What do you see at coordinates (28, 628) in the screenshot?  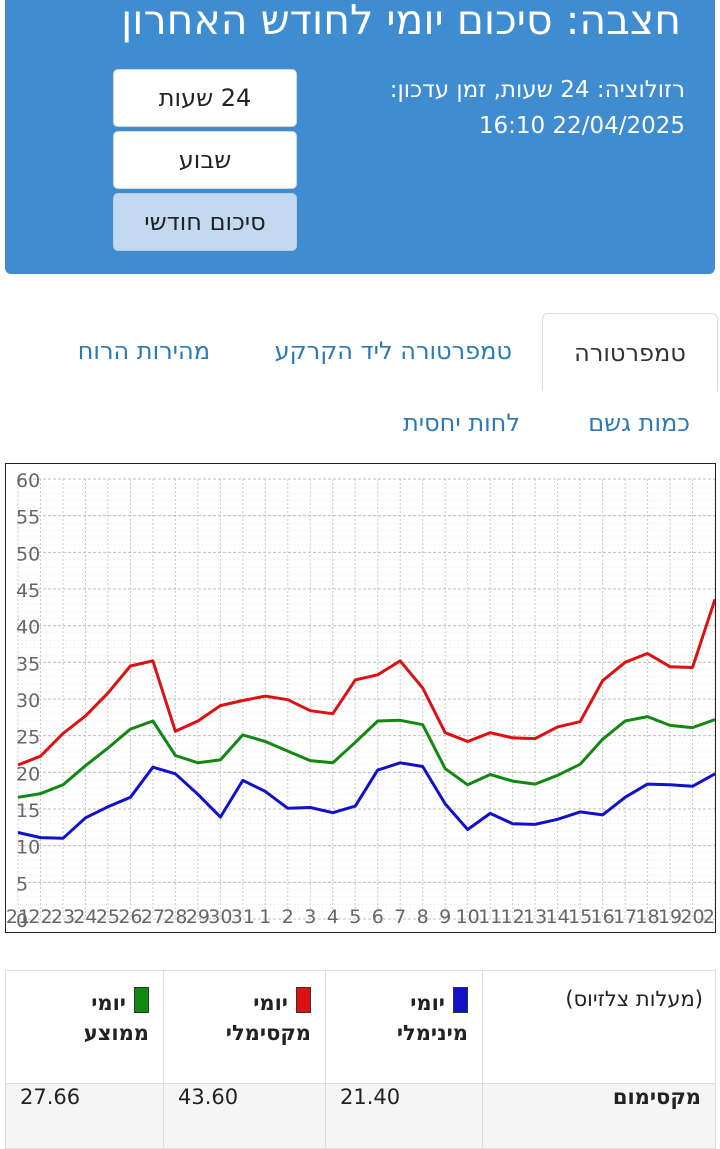 I see `y-tick-label: 40` at bounding box center [28, 628].